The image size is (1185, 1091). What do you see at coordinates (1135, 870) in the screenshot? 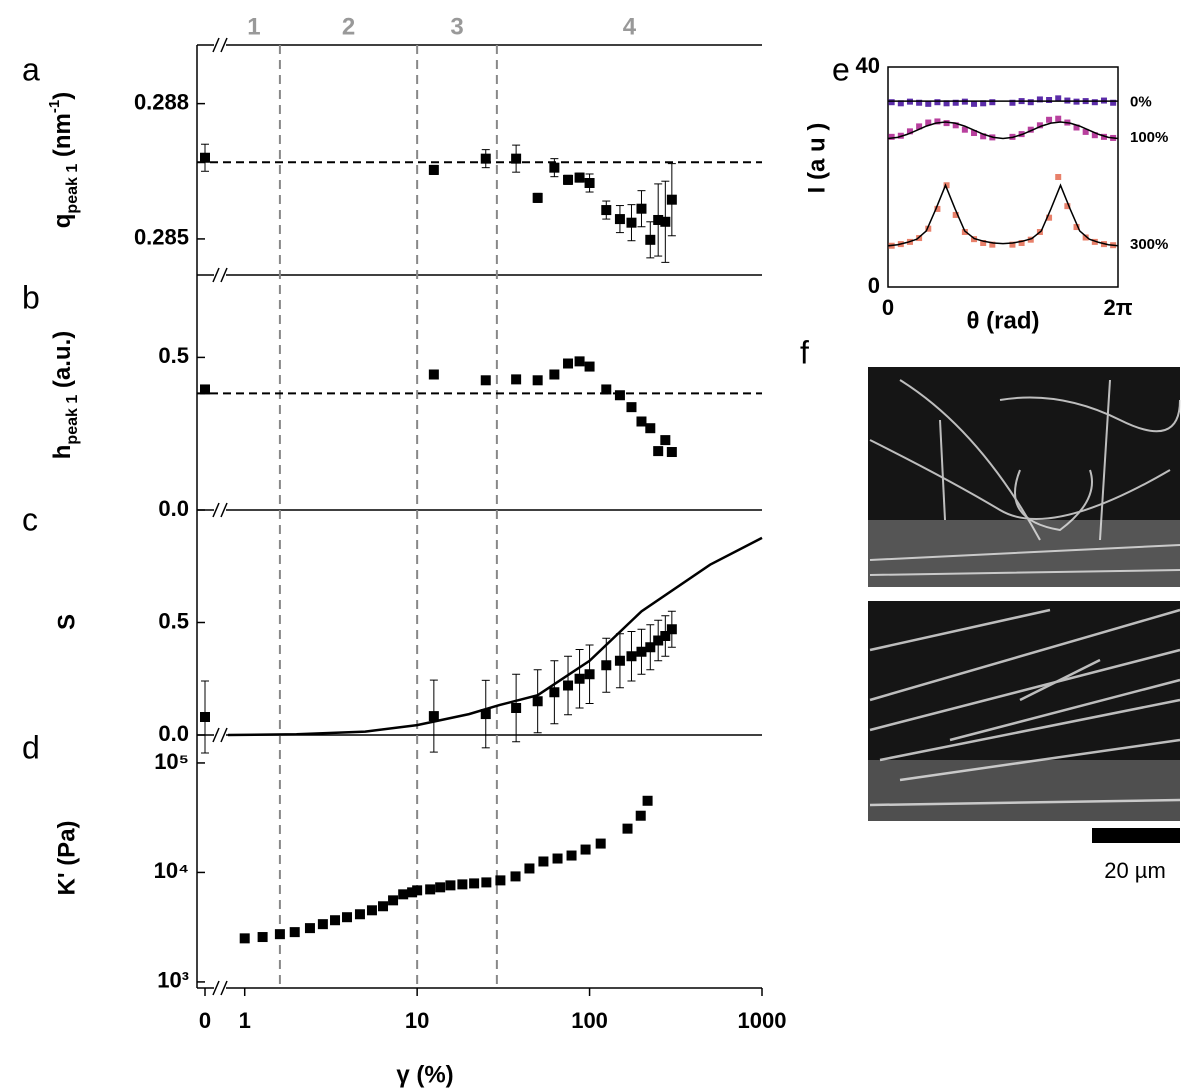
I see `scale-bar-label: 20 µm` at bounding box center [1135, 870].